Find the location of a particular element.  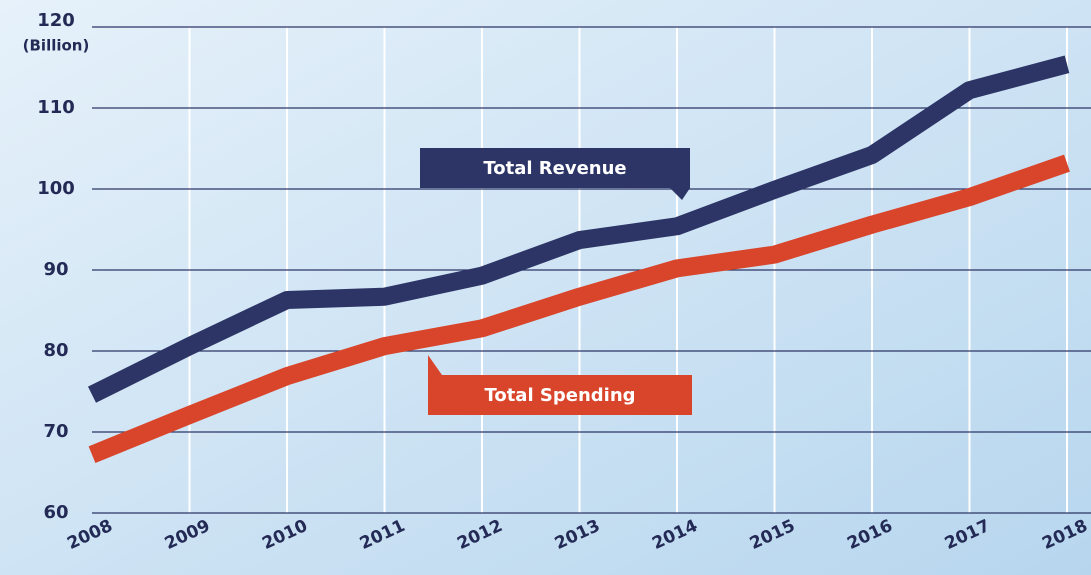

legend-label: Total Spending is located at coordinates (559, 395).